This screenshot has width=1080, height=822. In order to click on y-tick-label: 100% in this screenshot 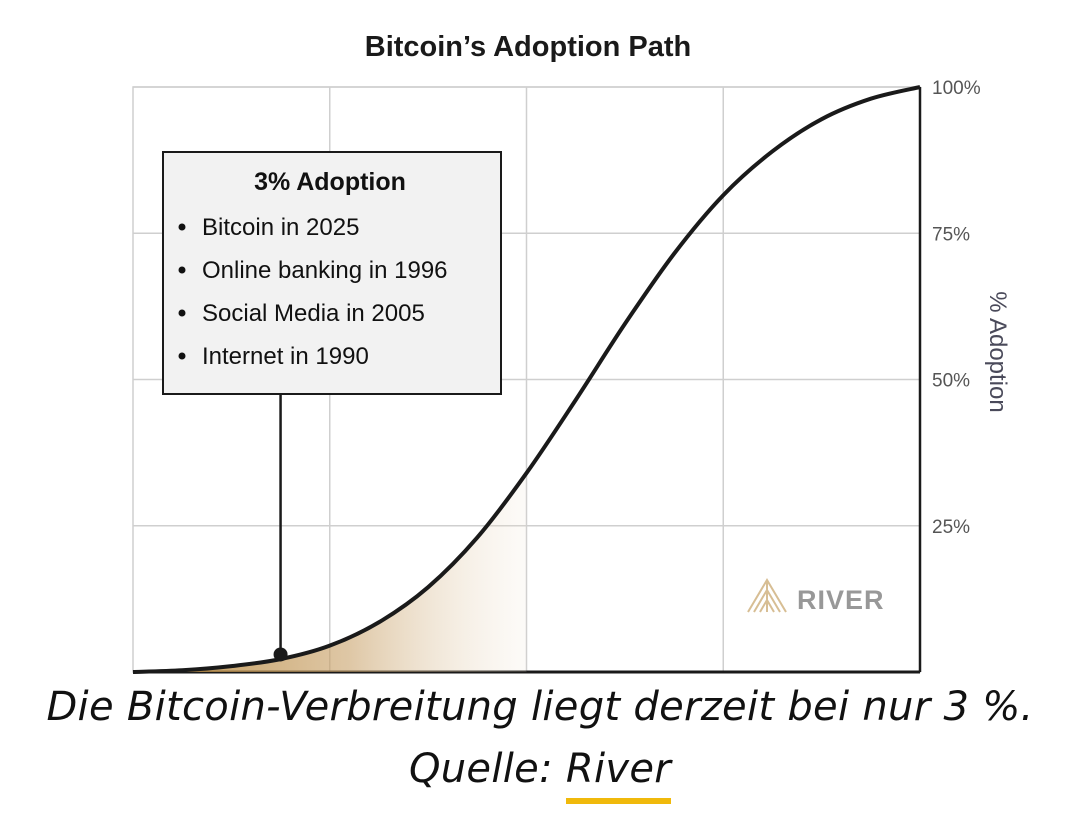, I will do `click(956, 88)`.